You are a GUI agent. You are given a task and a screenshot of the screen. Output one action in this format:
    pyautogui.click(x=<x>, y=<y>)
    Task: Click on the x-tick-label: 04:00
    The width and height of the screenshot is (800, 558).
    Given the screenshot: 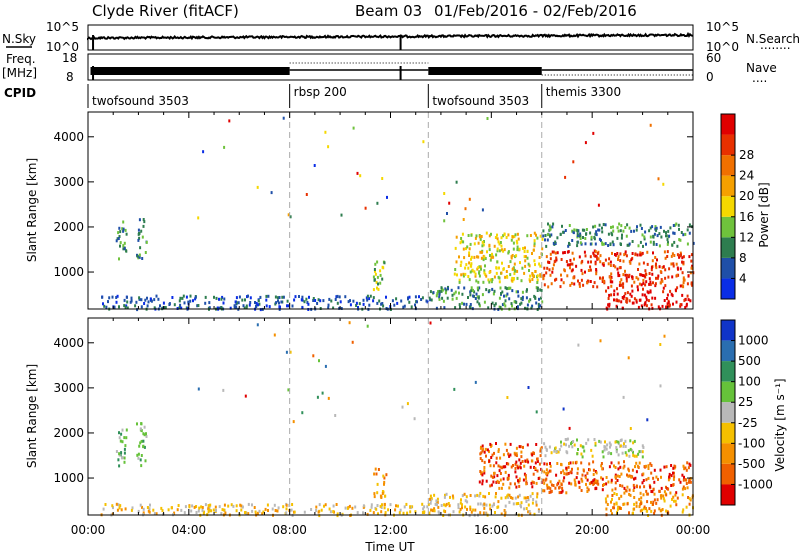 What is the action you would take?
    pyautogui.click(x=189, y=530)
    